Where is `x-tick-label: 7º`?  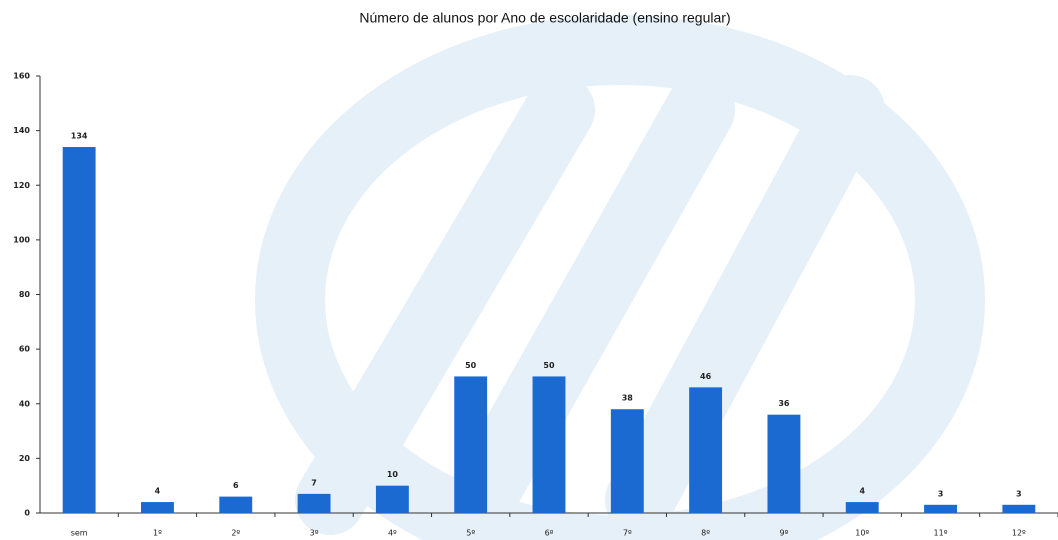 x-tick-label: 7º is located at coordinates (627, 533).